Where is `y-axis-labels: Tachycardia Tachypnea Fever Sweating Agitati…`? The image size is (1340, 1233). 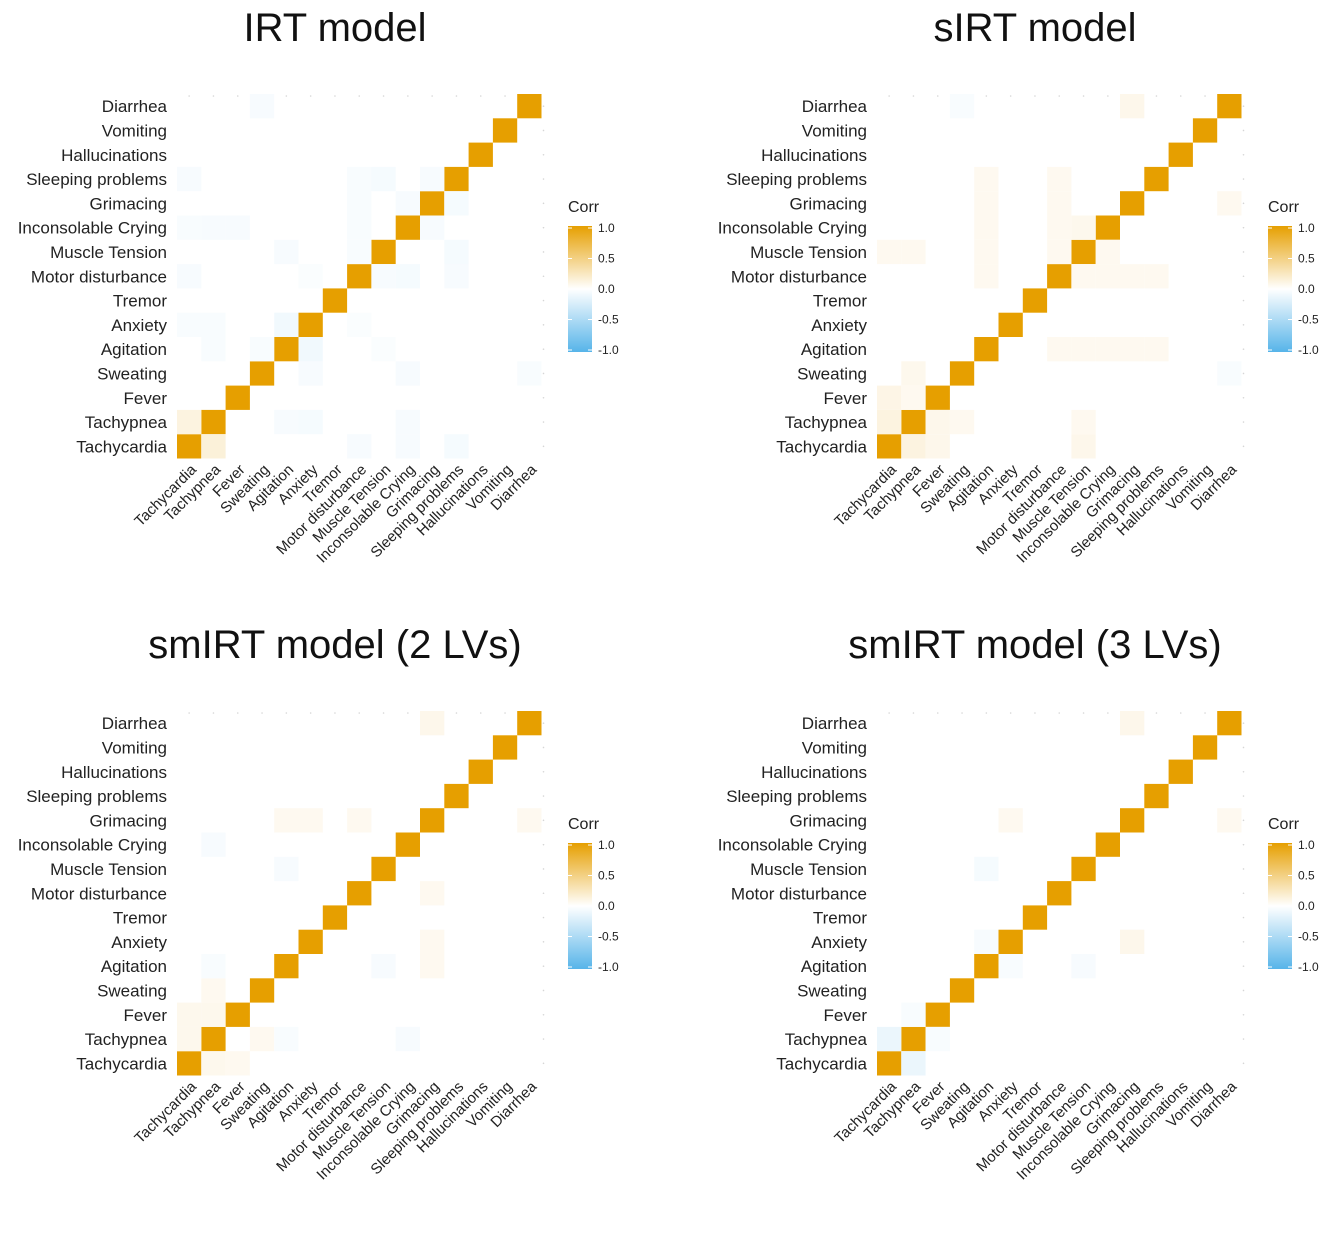
y-axis-labels: Tachycardia Tachypnea Fever Sweating Agitati… is located at coordinates (793, 893).